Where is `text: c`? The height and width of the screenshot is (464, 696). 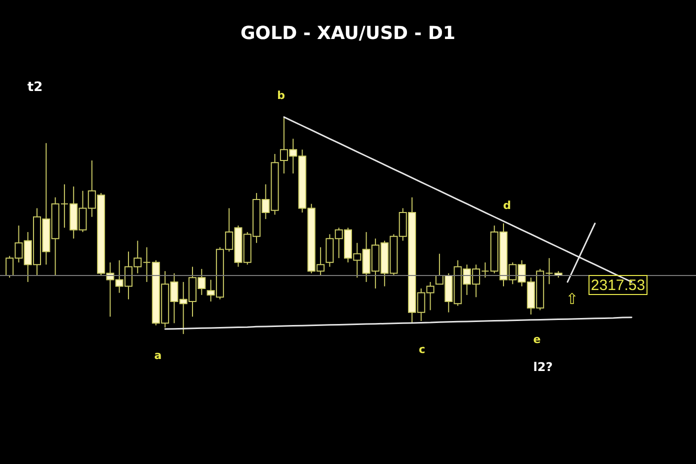
text: c is located at coordinates (422, 349).